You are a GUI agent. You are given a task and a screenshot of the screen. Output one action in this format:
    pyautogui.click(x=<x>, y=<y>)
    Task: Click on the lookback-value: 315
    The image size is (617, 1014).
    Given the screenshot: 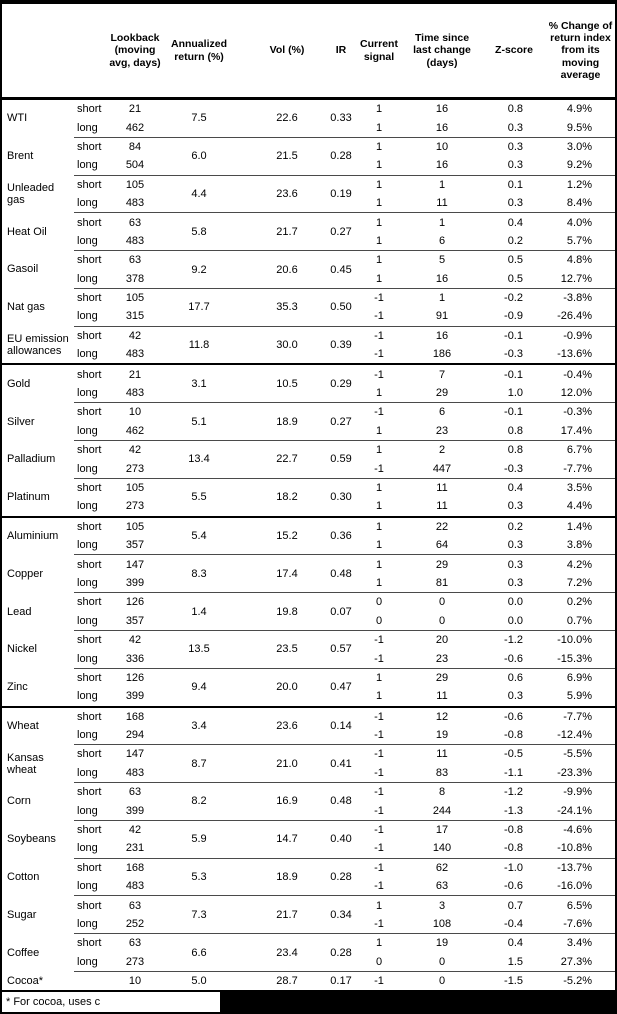 What is the action you would take?
    pyautogui.click(x=135, y=316)
    